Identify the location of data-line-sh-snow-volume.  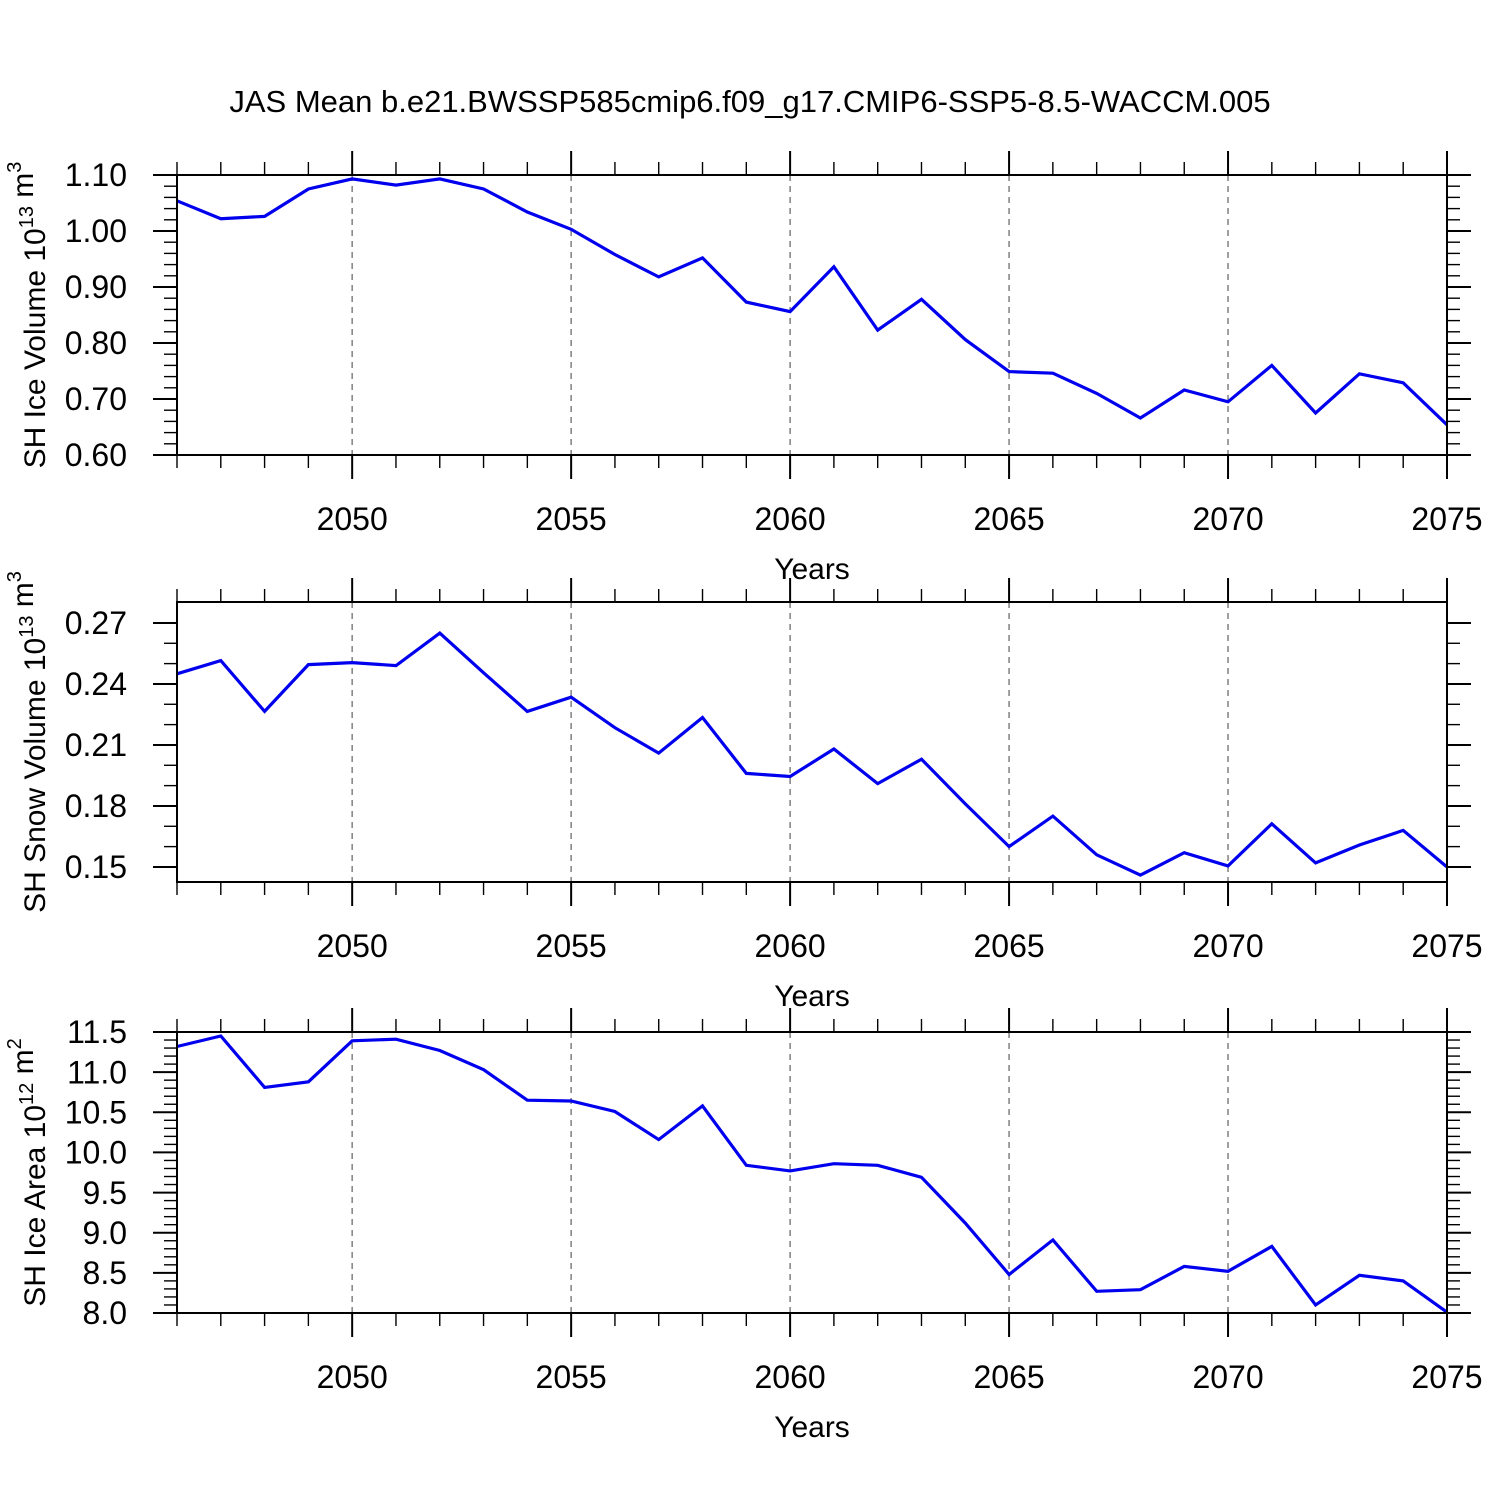
(812, 754).